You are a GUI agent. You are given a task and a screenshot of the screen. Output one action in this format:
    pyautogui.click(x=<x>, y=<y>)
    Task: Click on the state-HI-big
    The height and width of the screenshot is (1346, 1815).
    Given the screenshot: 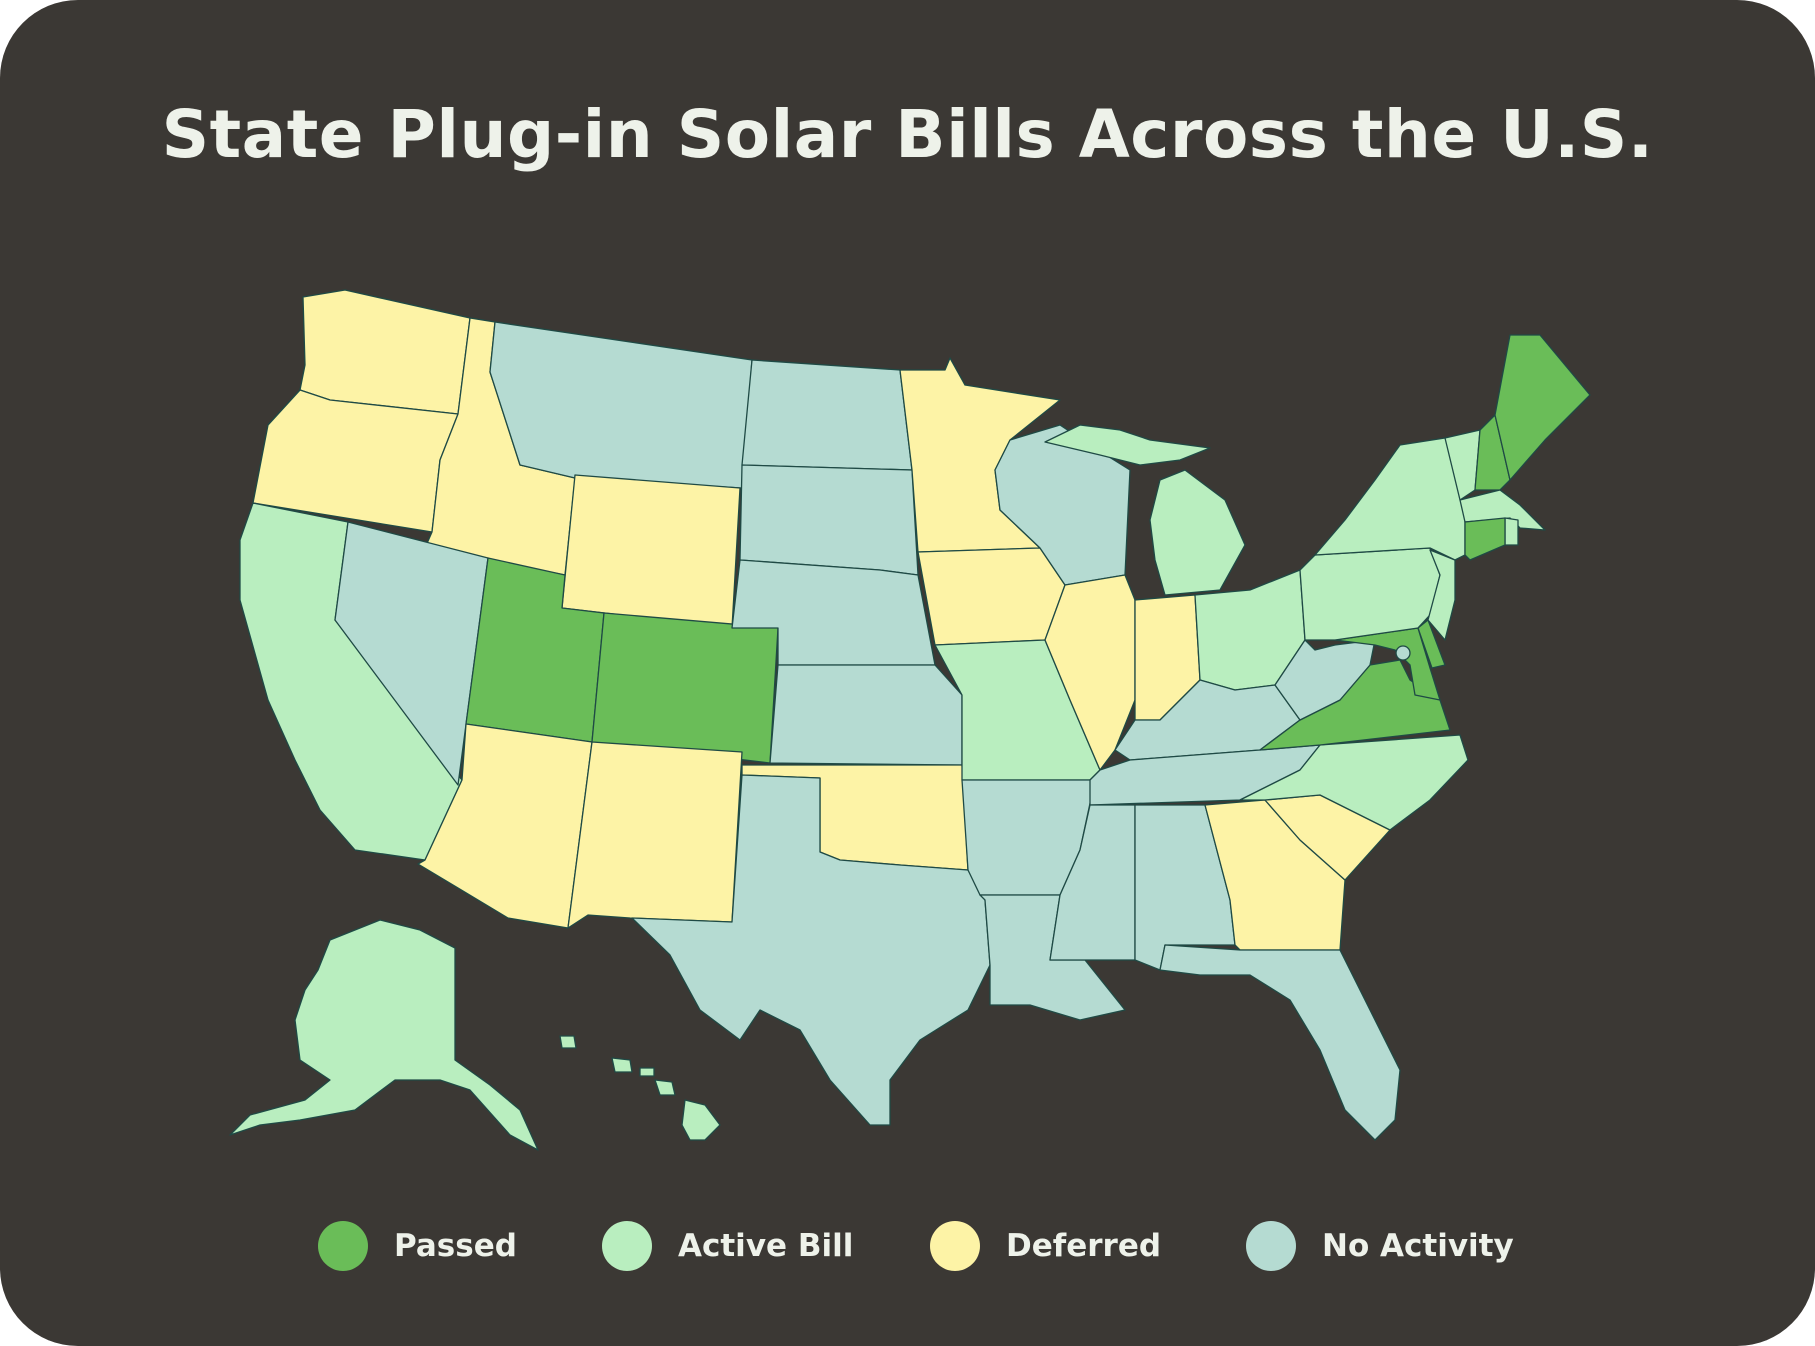 What is the action you would take?
    pyautogui.click(x=701, y=1120)
    